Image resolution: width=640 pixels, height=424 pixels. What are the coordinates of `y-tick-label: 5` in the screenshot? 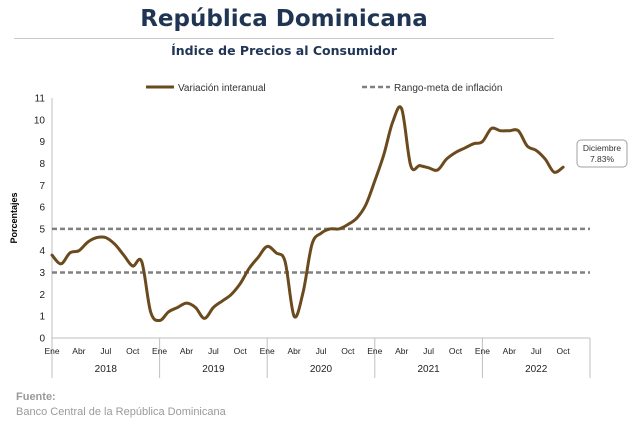 It's located at (42, 229).